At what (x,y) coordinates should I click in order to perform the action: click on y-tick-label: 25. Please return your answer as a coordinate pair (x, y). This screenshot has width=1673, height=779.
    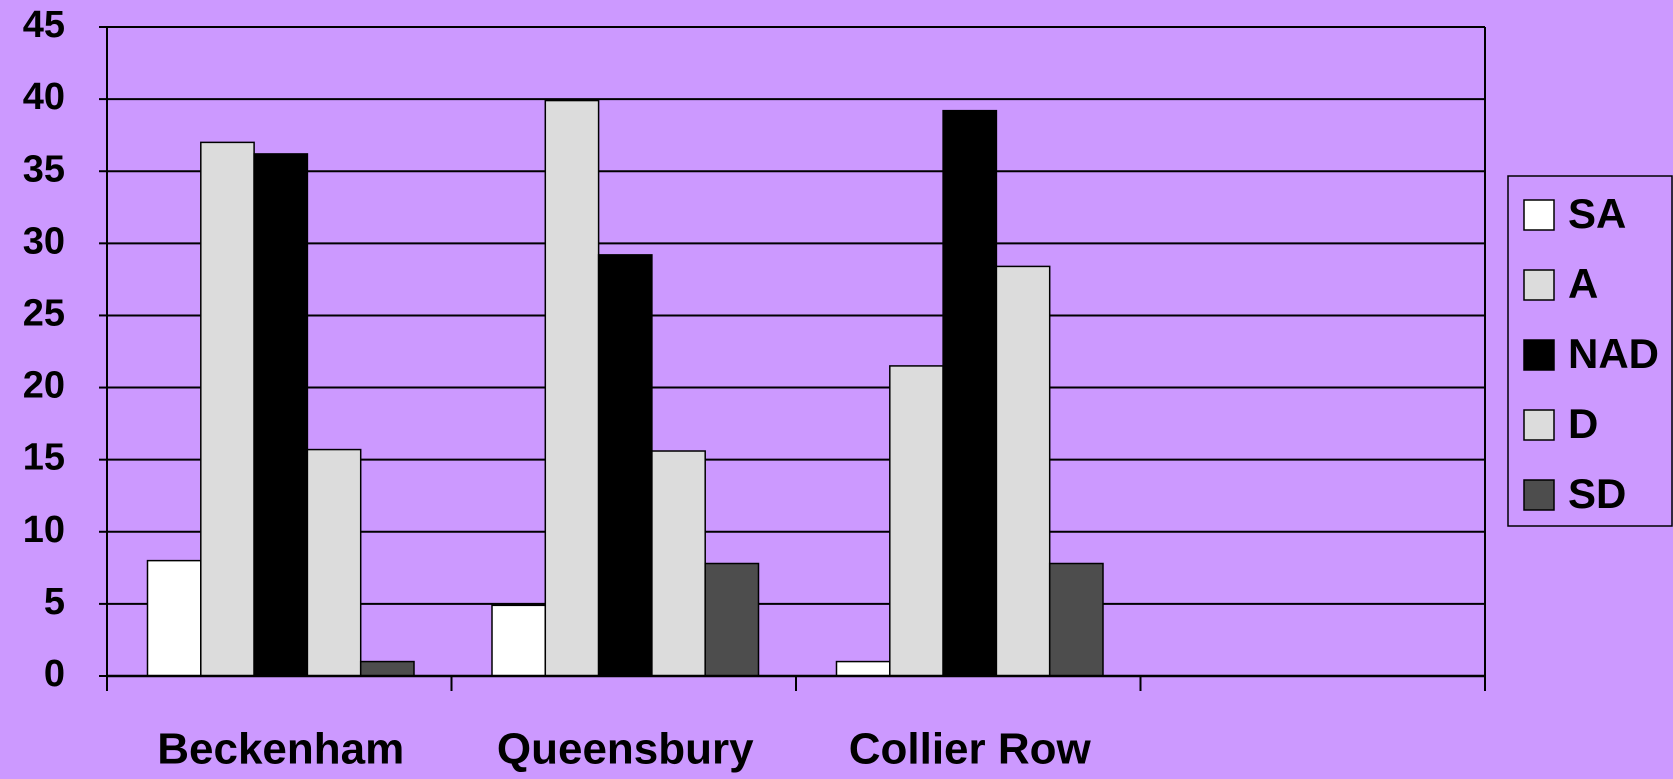
    Looking at the image, I should click on (44, 313).